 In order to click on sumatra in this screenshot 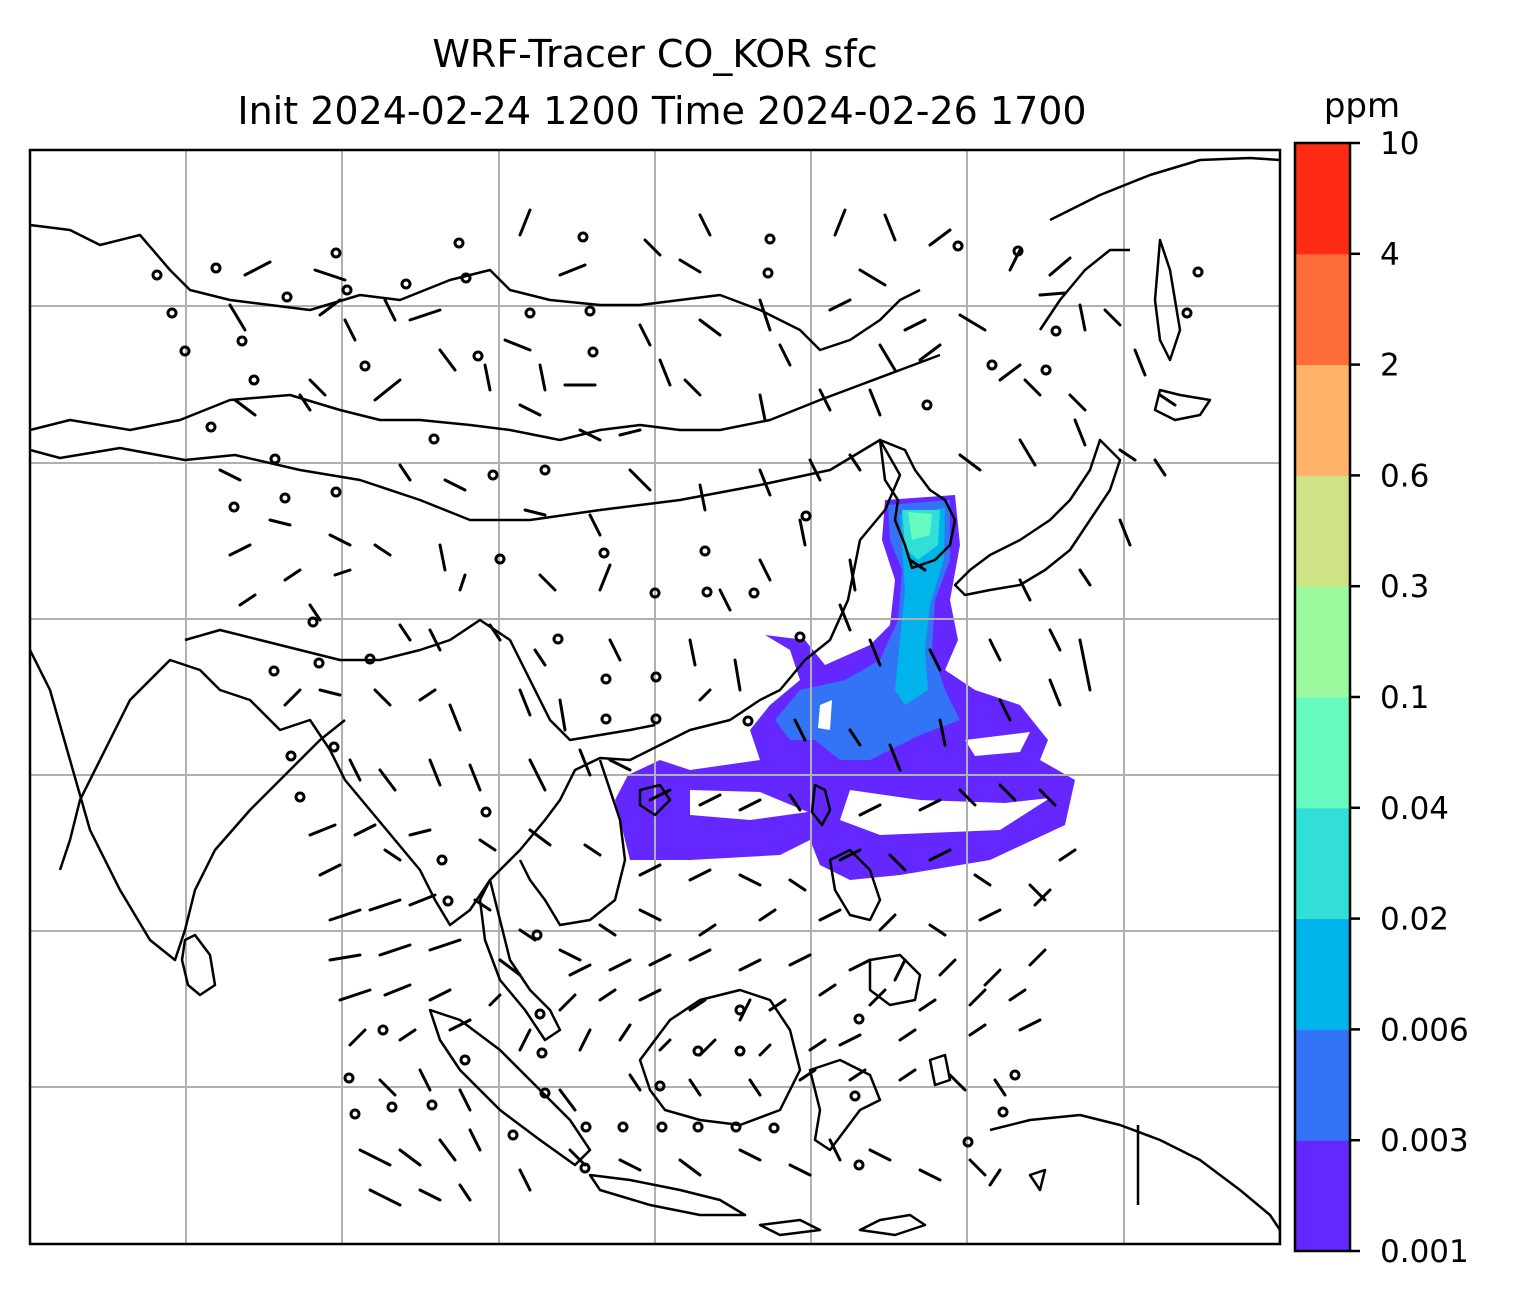, I will do `click(510, 1087)`.